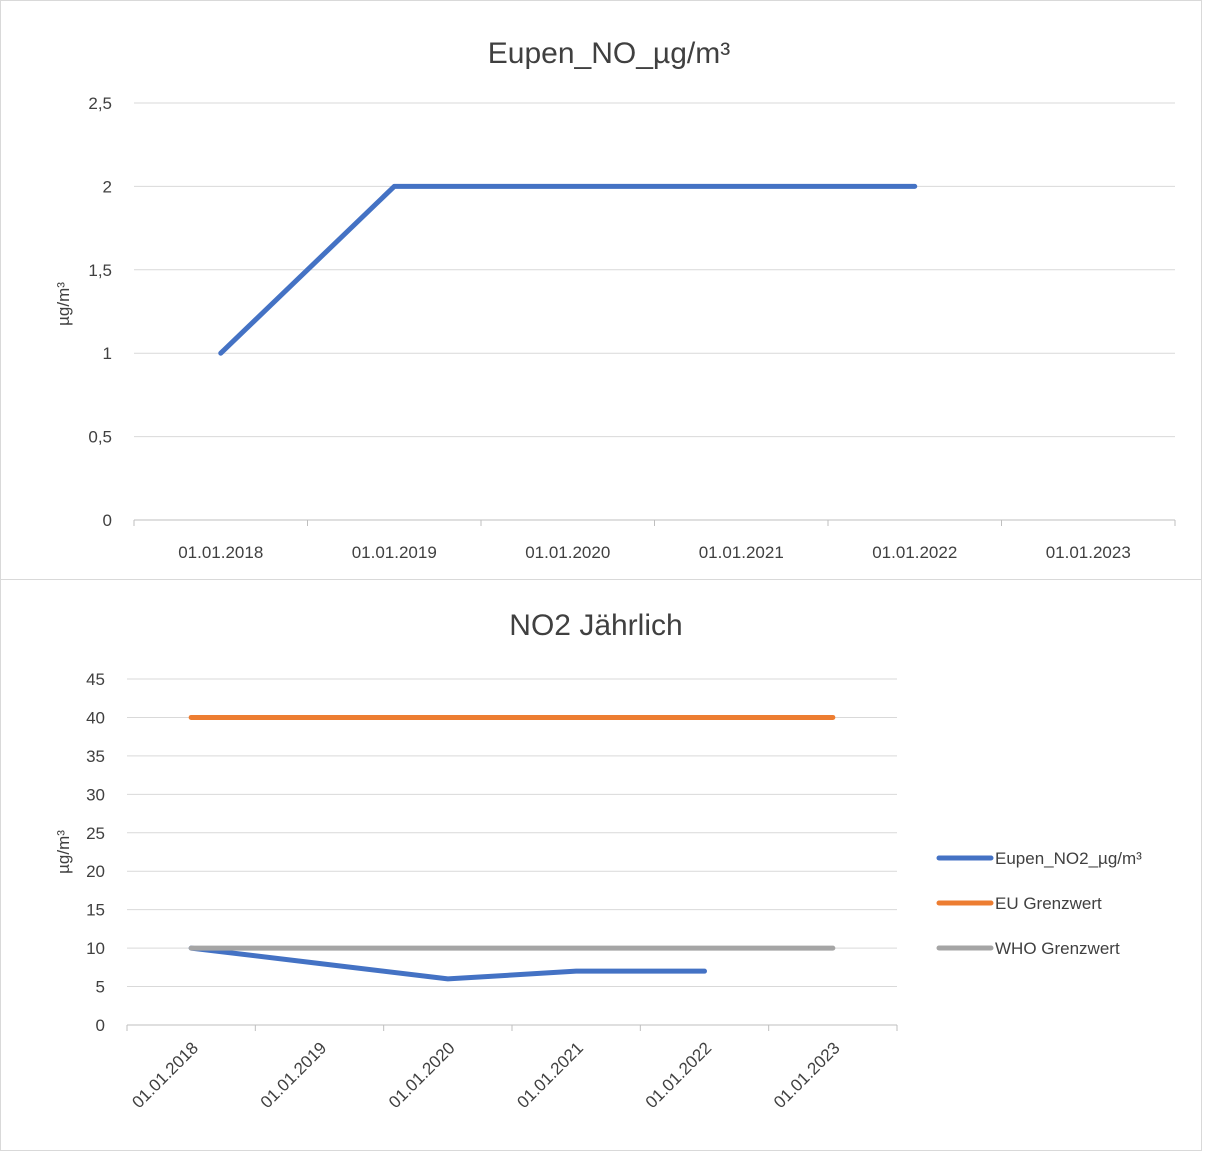 The height and width of the screenshot is (1151, 1208). Describe the element at coordinates (100, 437) in the screenshot. I see `y-tick-label: 0,5` at that location.